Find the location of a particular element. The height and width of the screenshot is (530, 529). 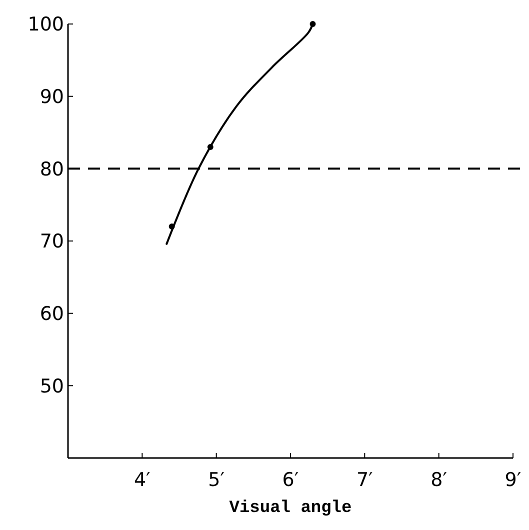

x-tick-label: 7′ is located at coordinates (364, 480).